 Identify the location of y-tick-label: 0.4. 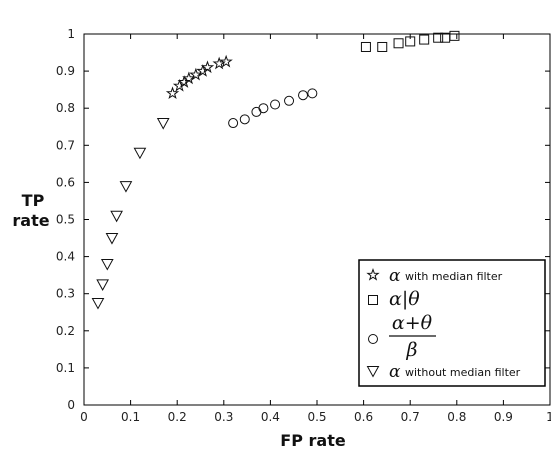
(65, 257).